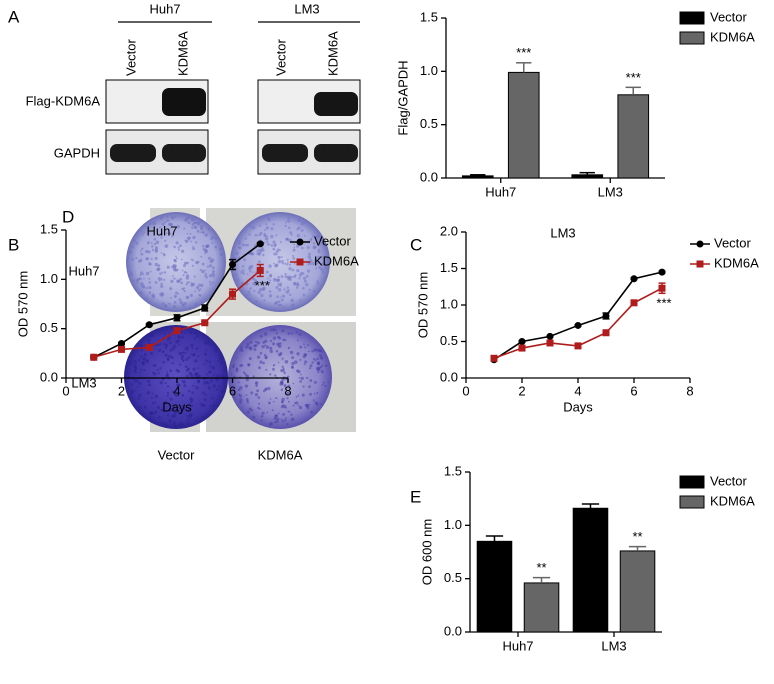  What do you see at coordinates (65, 390) in the screenshot?
I see `x-tick-label: 0` at bounding box center [65, 390].